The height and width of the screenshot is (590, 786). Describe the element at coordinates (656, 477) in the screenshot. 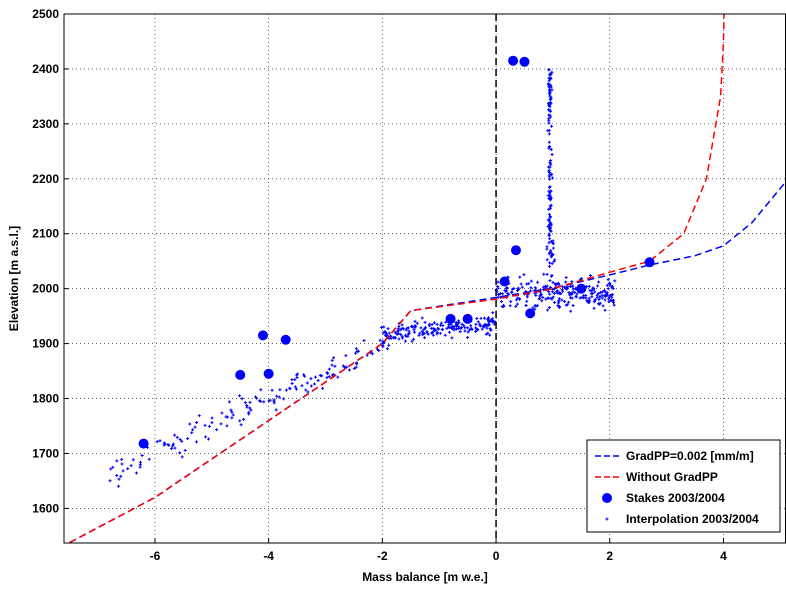

I see `legend-item: Without GradPP` at that location.